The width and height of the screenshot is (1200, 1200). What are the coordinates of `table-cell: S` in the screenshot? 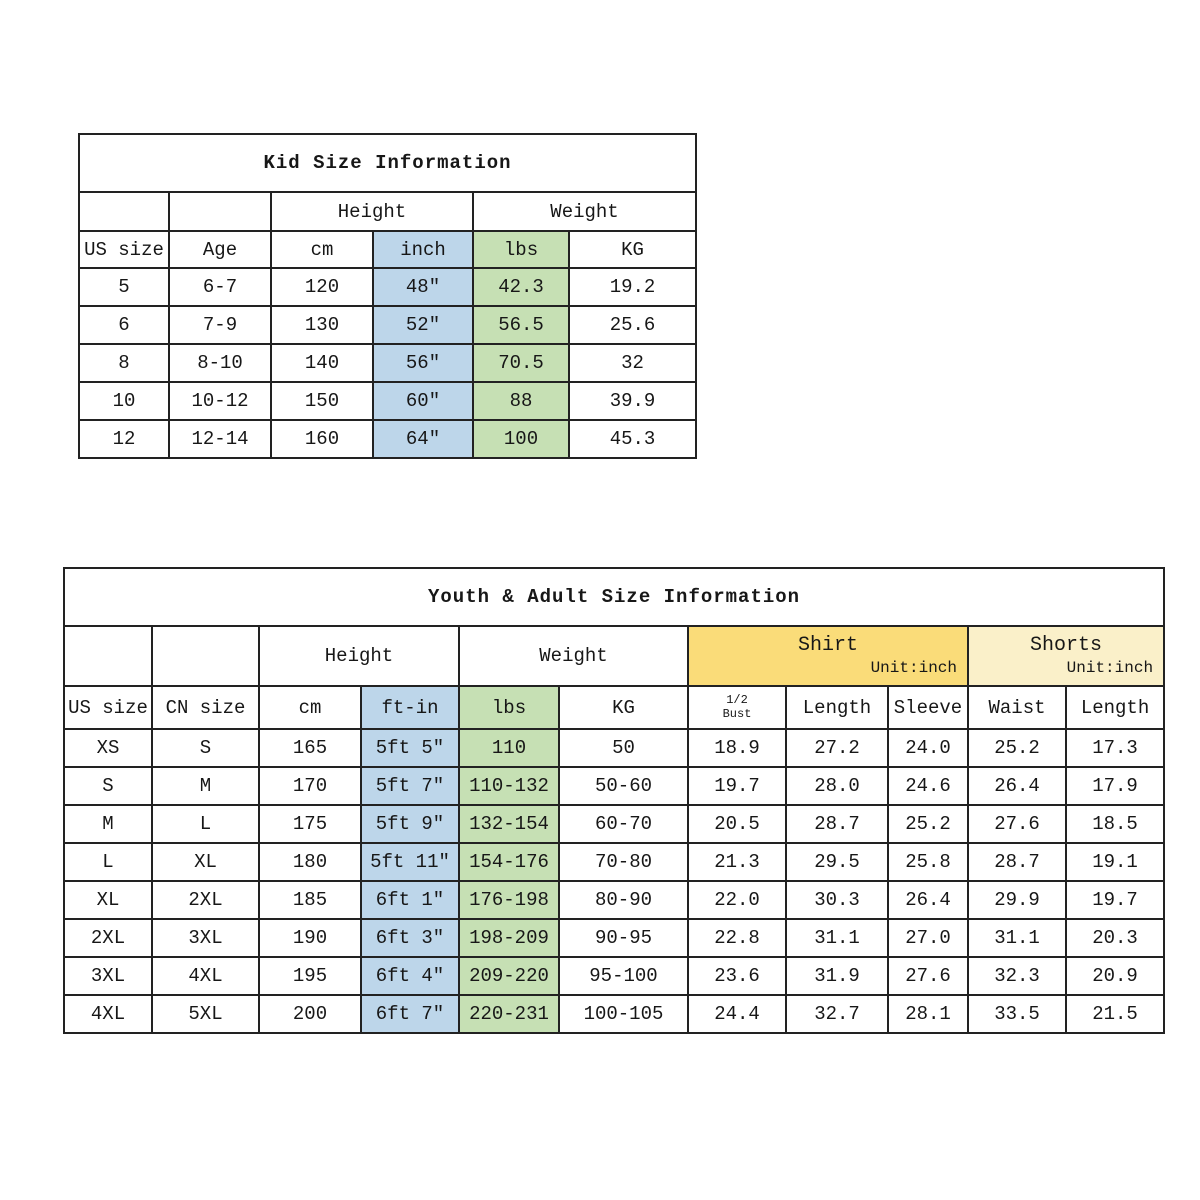 It's located at (108, 786).